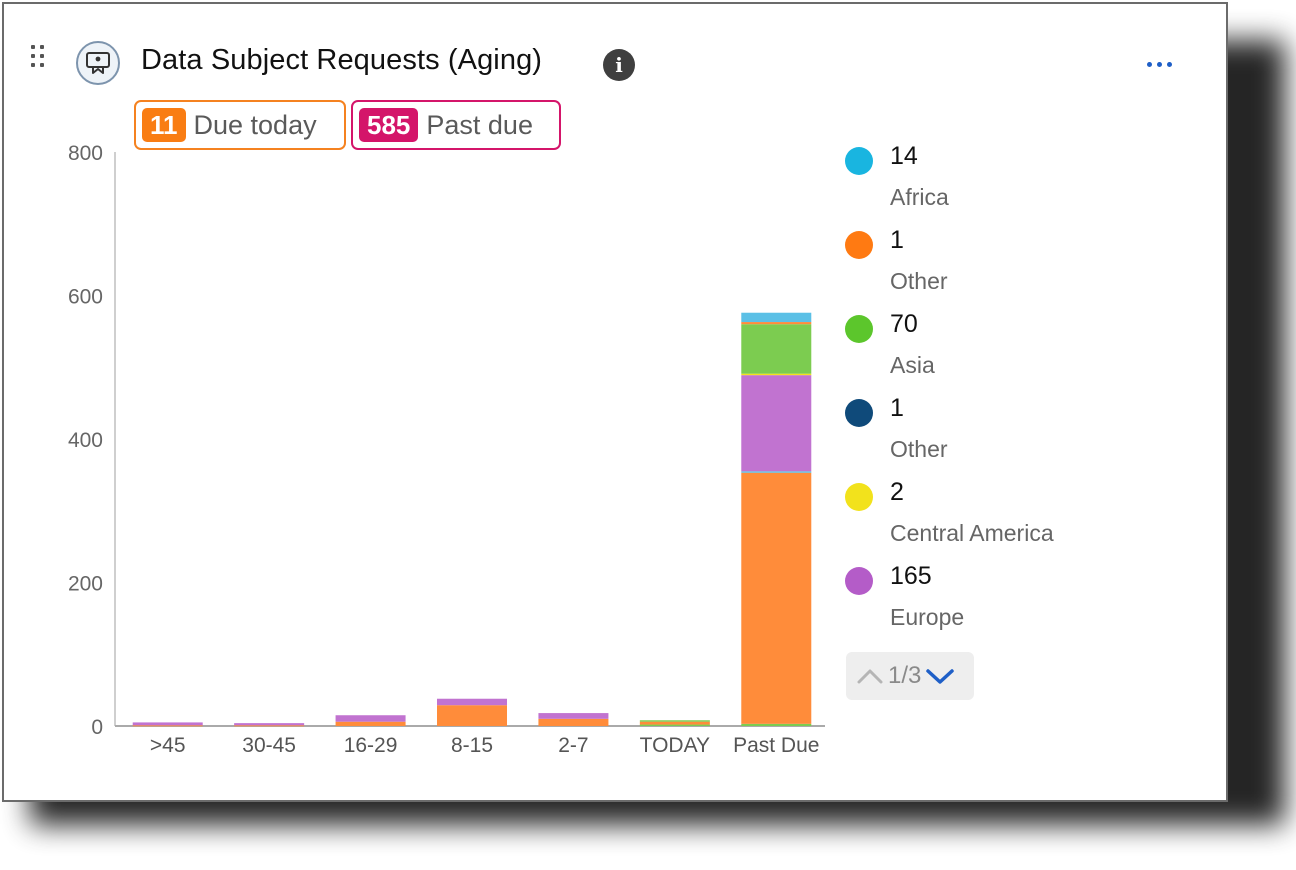 Image resolution: width=1296 pixels, height=870 pixels. Describe the element at coordinates (342, 60) in the screenshot. I see `widget-title: Data Subject Requests (Aging)` at that location.